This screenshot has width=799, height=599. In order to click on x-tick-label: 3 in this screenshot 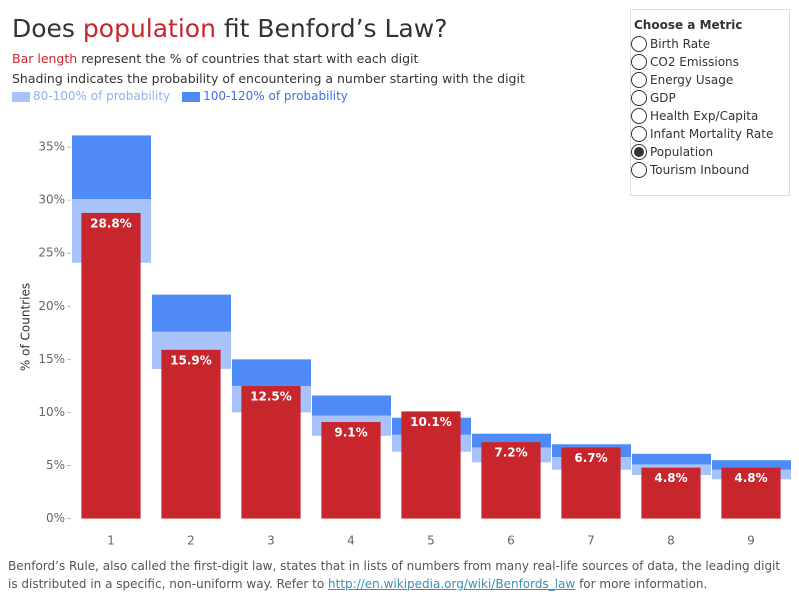, I will do `click(271, 541)`.